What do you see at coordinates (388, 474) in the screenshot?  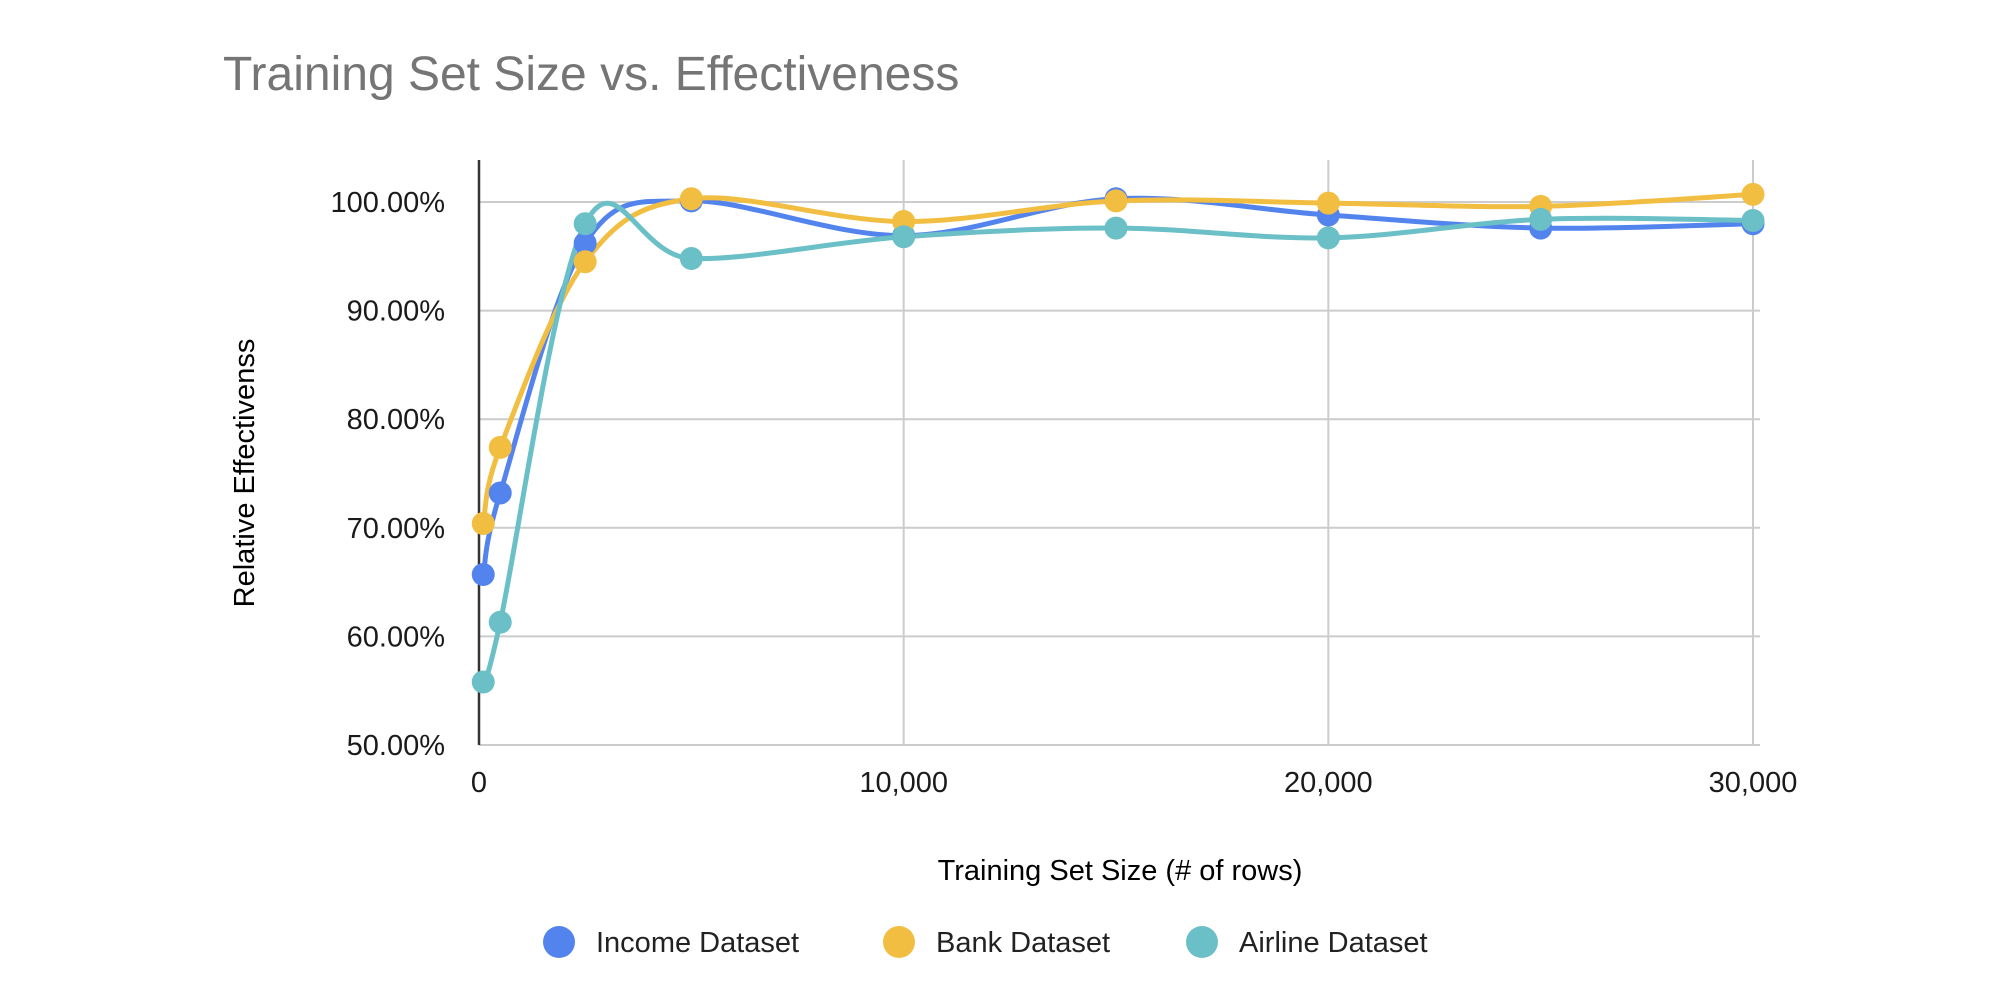 I see `y-tick-labels: 50.00% 60.00% 70.00% 80.00% 90.00% 100.00%` at bounding box center [388, 474].